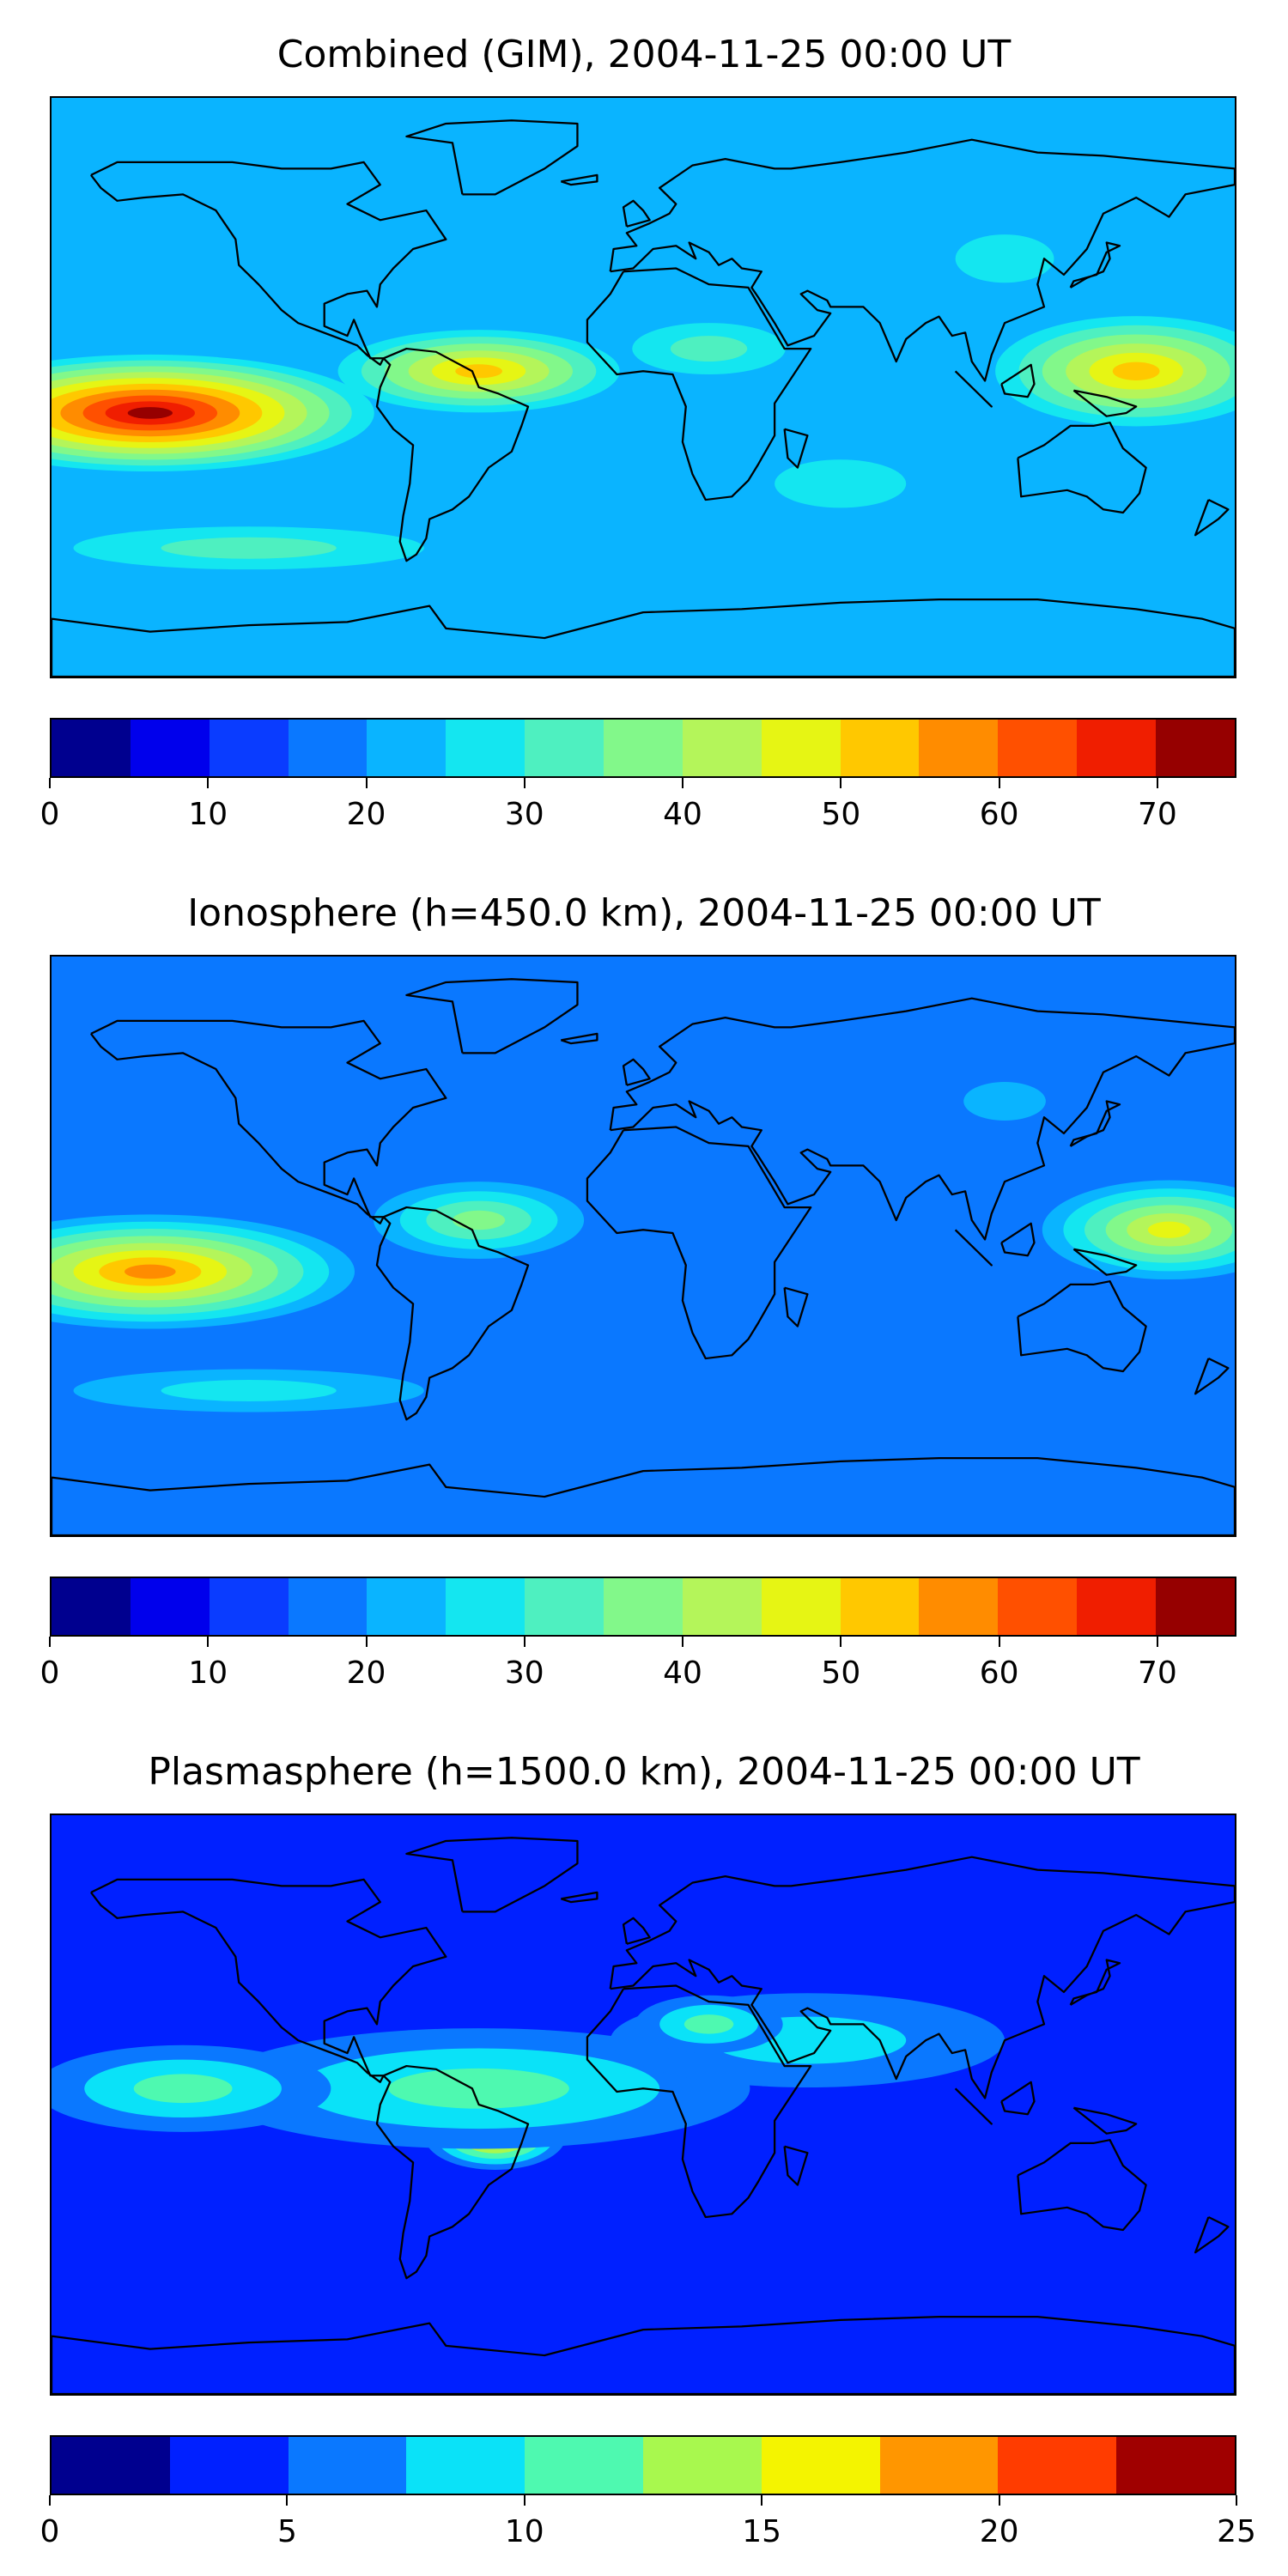 The height and width of the screenshot is (2576, 1288). What do you see at coordinates (208, 814) in the screenshot?
I see `colorbar-tick-label: 10` at bounding box center [208, 814].